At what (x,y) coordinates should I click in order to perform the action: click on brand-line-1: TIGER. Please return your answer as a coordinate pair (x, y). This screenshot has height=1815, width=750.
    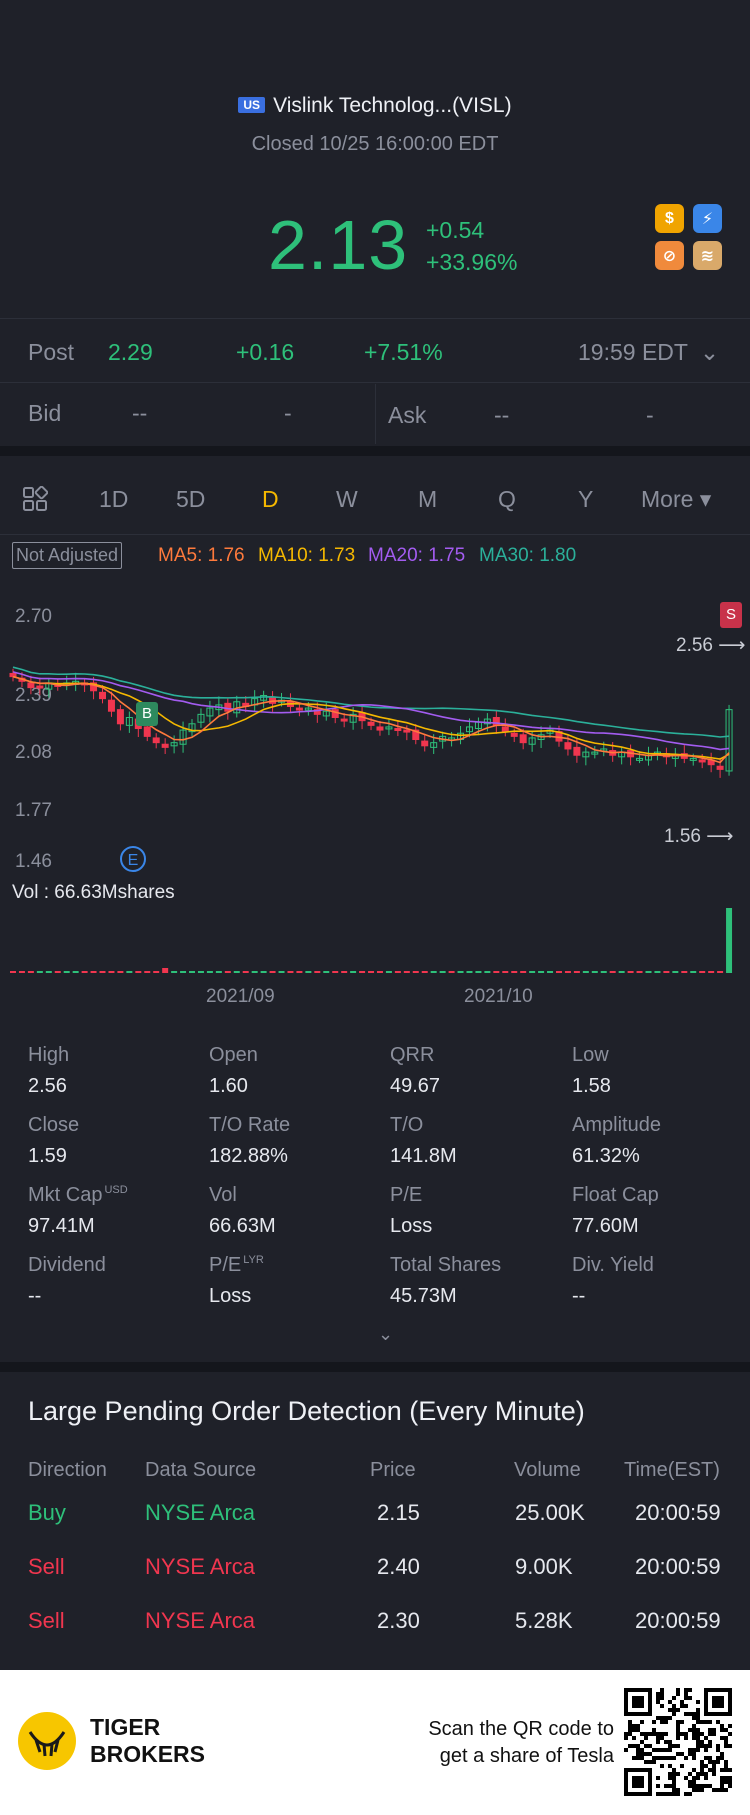
    Looking at the image, I should click on (125, 1727).